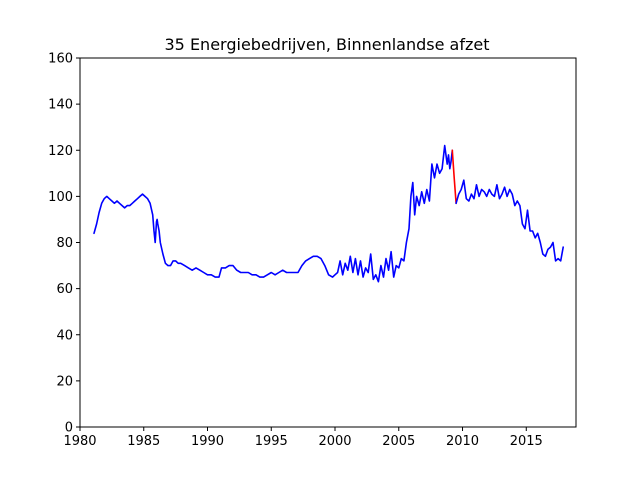 The width and height of the screenshot is (640, 480). I want to click on x-tick-label: 1995, so click(271, 441).